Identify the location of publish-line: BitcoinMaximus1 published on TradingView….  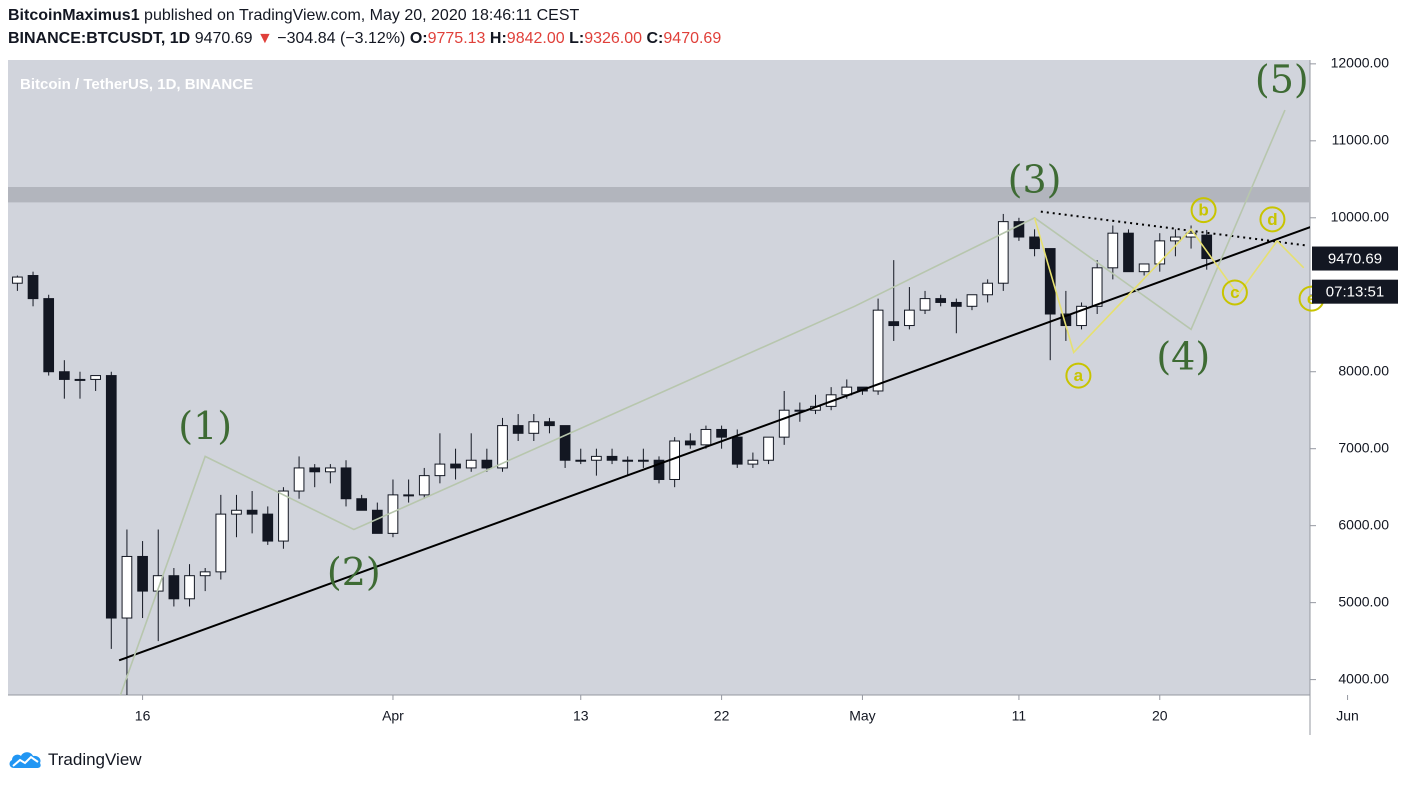
(293, 16).